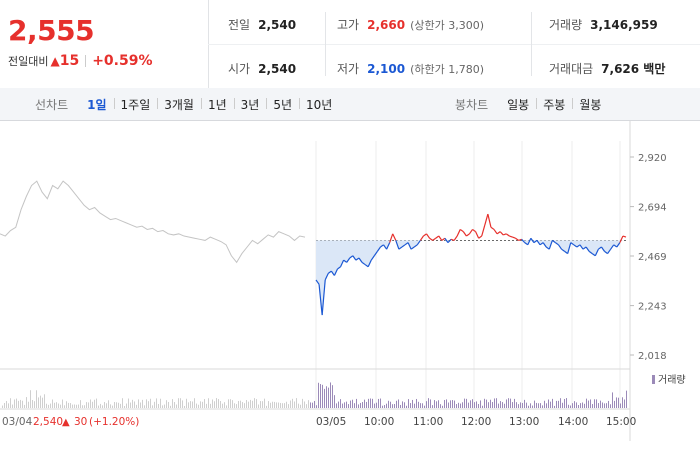  Describe the element at coordinates (590, 104) in the screenshot. I see `tab-monthly: 월봉` at that location.